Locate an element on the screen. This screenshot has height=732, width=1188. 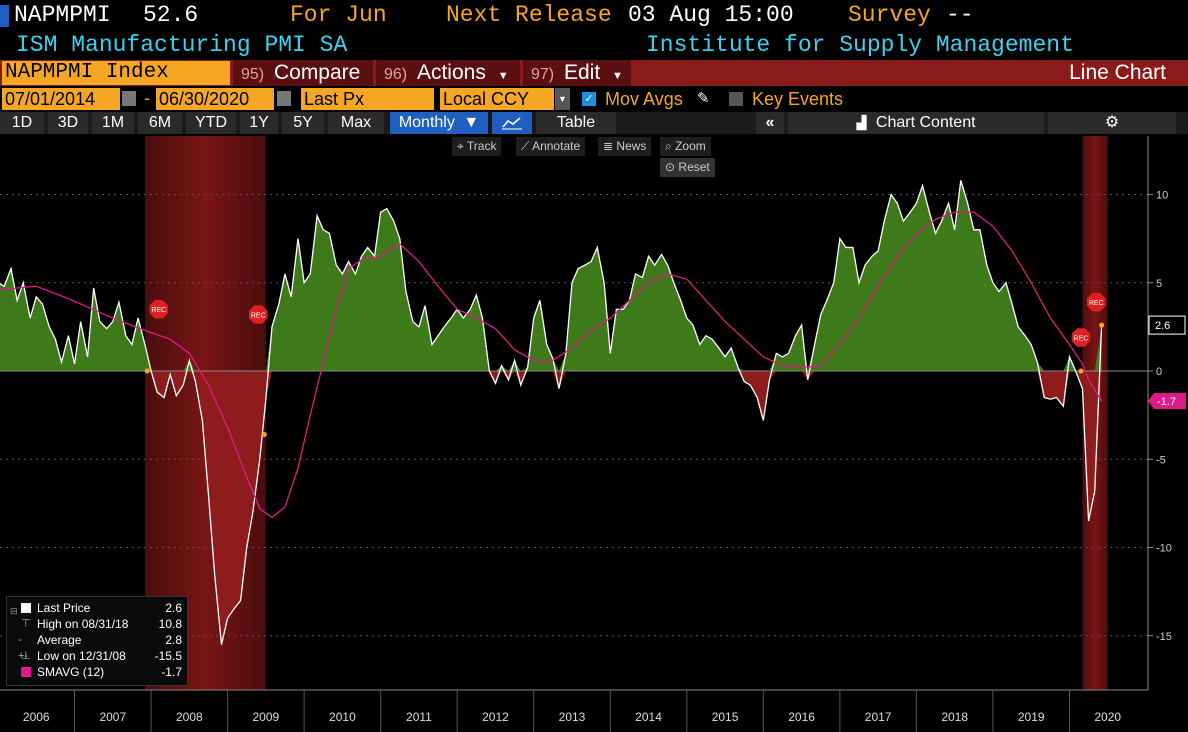
low-label: Low on 12/31/08 is located at coordinates (81, 656).